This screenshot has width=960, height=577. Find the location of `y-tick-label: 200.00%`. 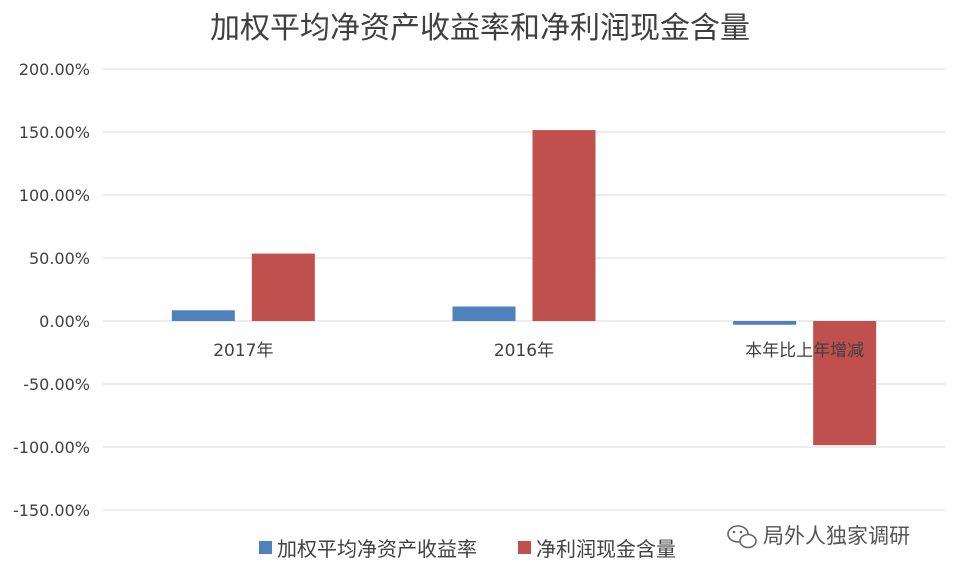

y-tick-label: 200.00% is located at coordinates (54, 69).